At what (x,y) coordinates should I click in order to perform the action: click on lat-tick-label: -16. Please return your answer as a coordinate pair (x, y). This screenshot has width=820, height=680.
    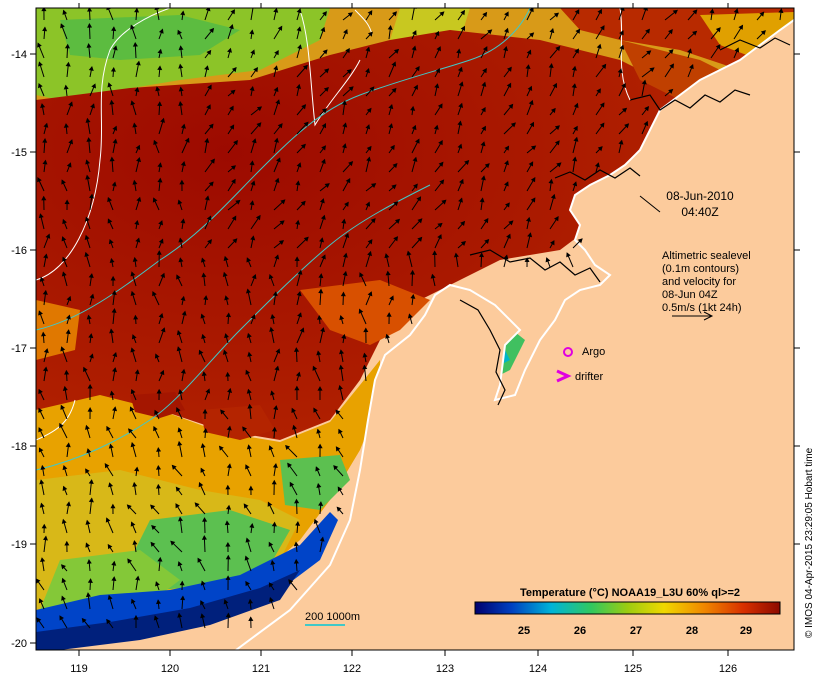
    Looking at the image, I should click on (19, 251).